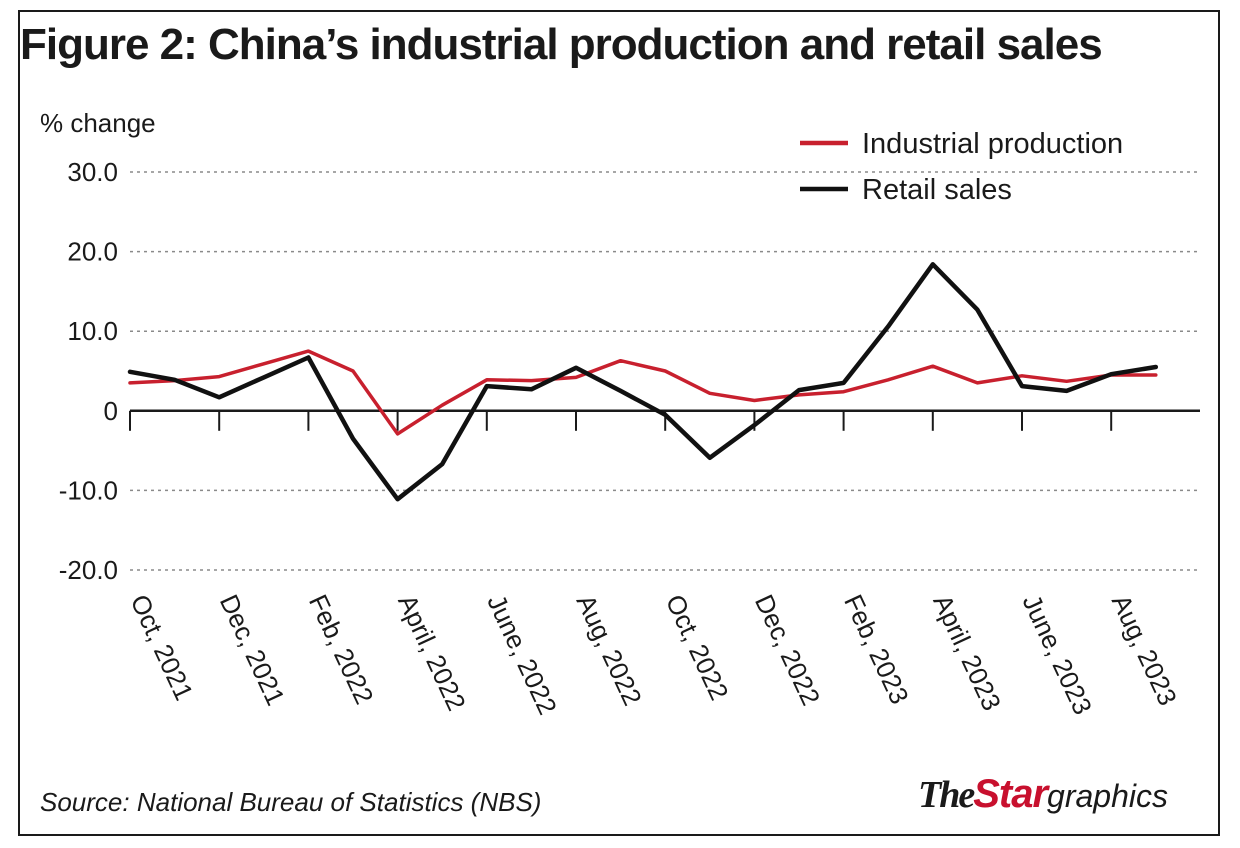 The image size is (1240, 848). What do you see at coordinates (92, 252) in the screenshot?
I see `y-tick-label: 20.0` at bounding box center [92, 252].